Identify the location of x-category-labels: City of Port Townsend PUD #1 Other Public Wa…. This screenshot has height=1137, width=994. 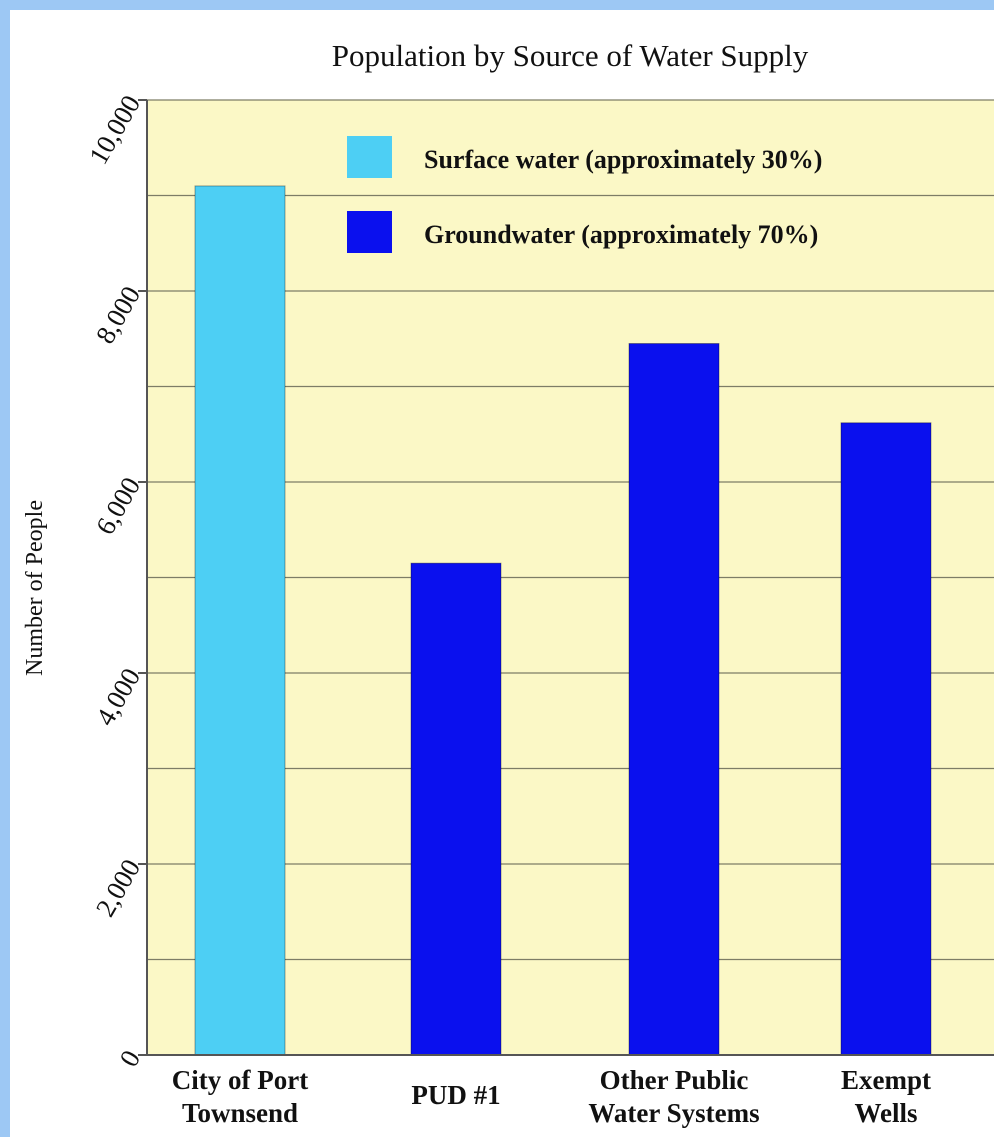
(551, 1096).